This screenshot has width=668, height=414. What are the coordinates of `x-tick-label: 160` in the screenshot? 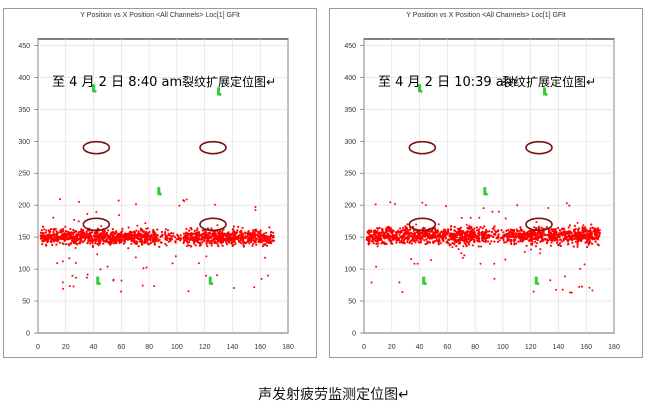 It's located at (260, 347).